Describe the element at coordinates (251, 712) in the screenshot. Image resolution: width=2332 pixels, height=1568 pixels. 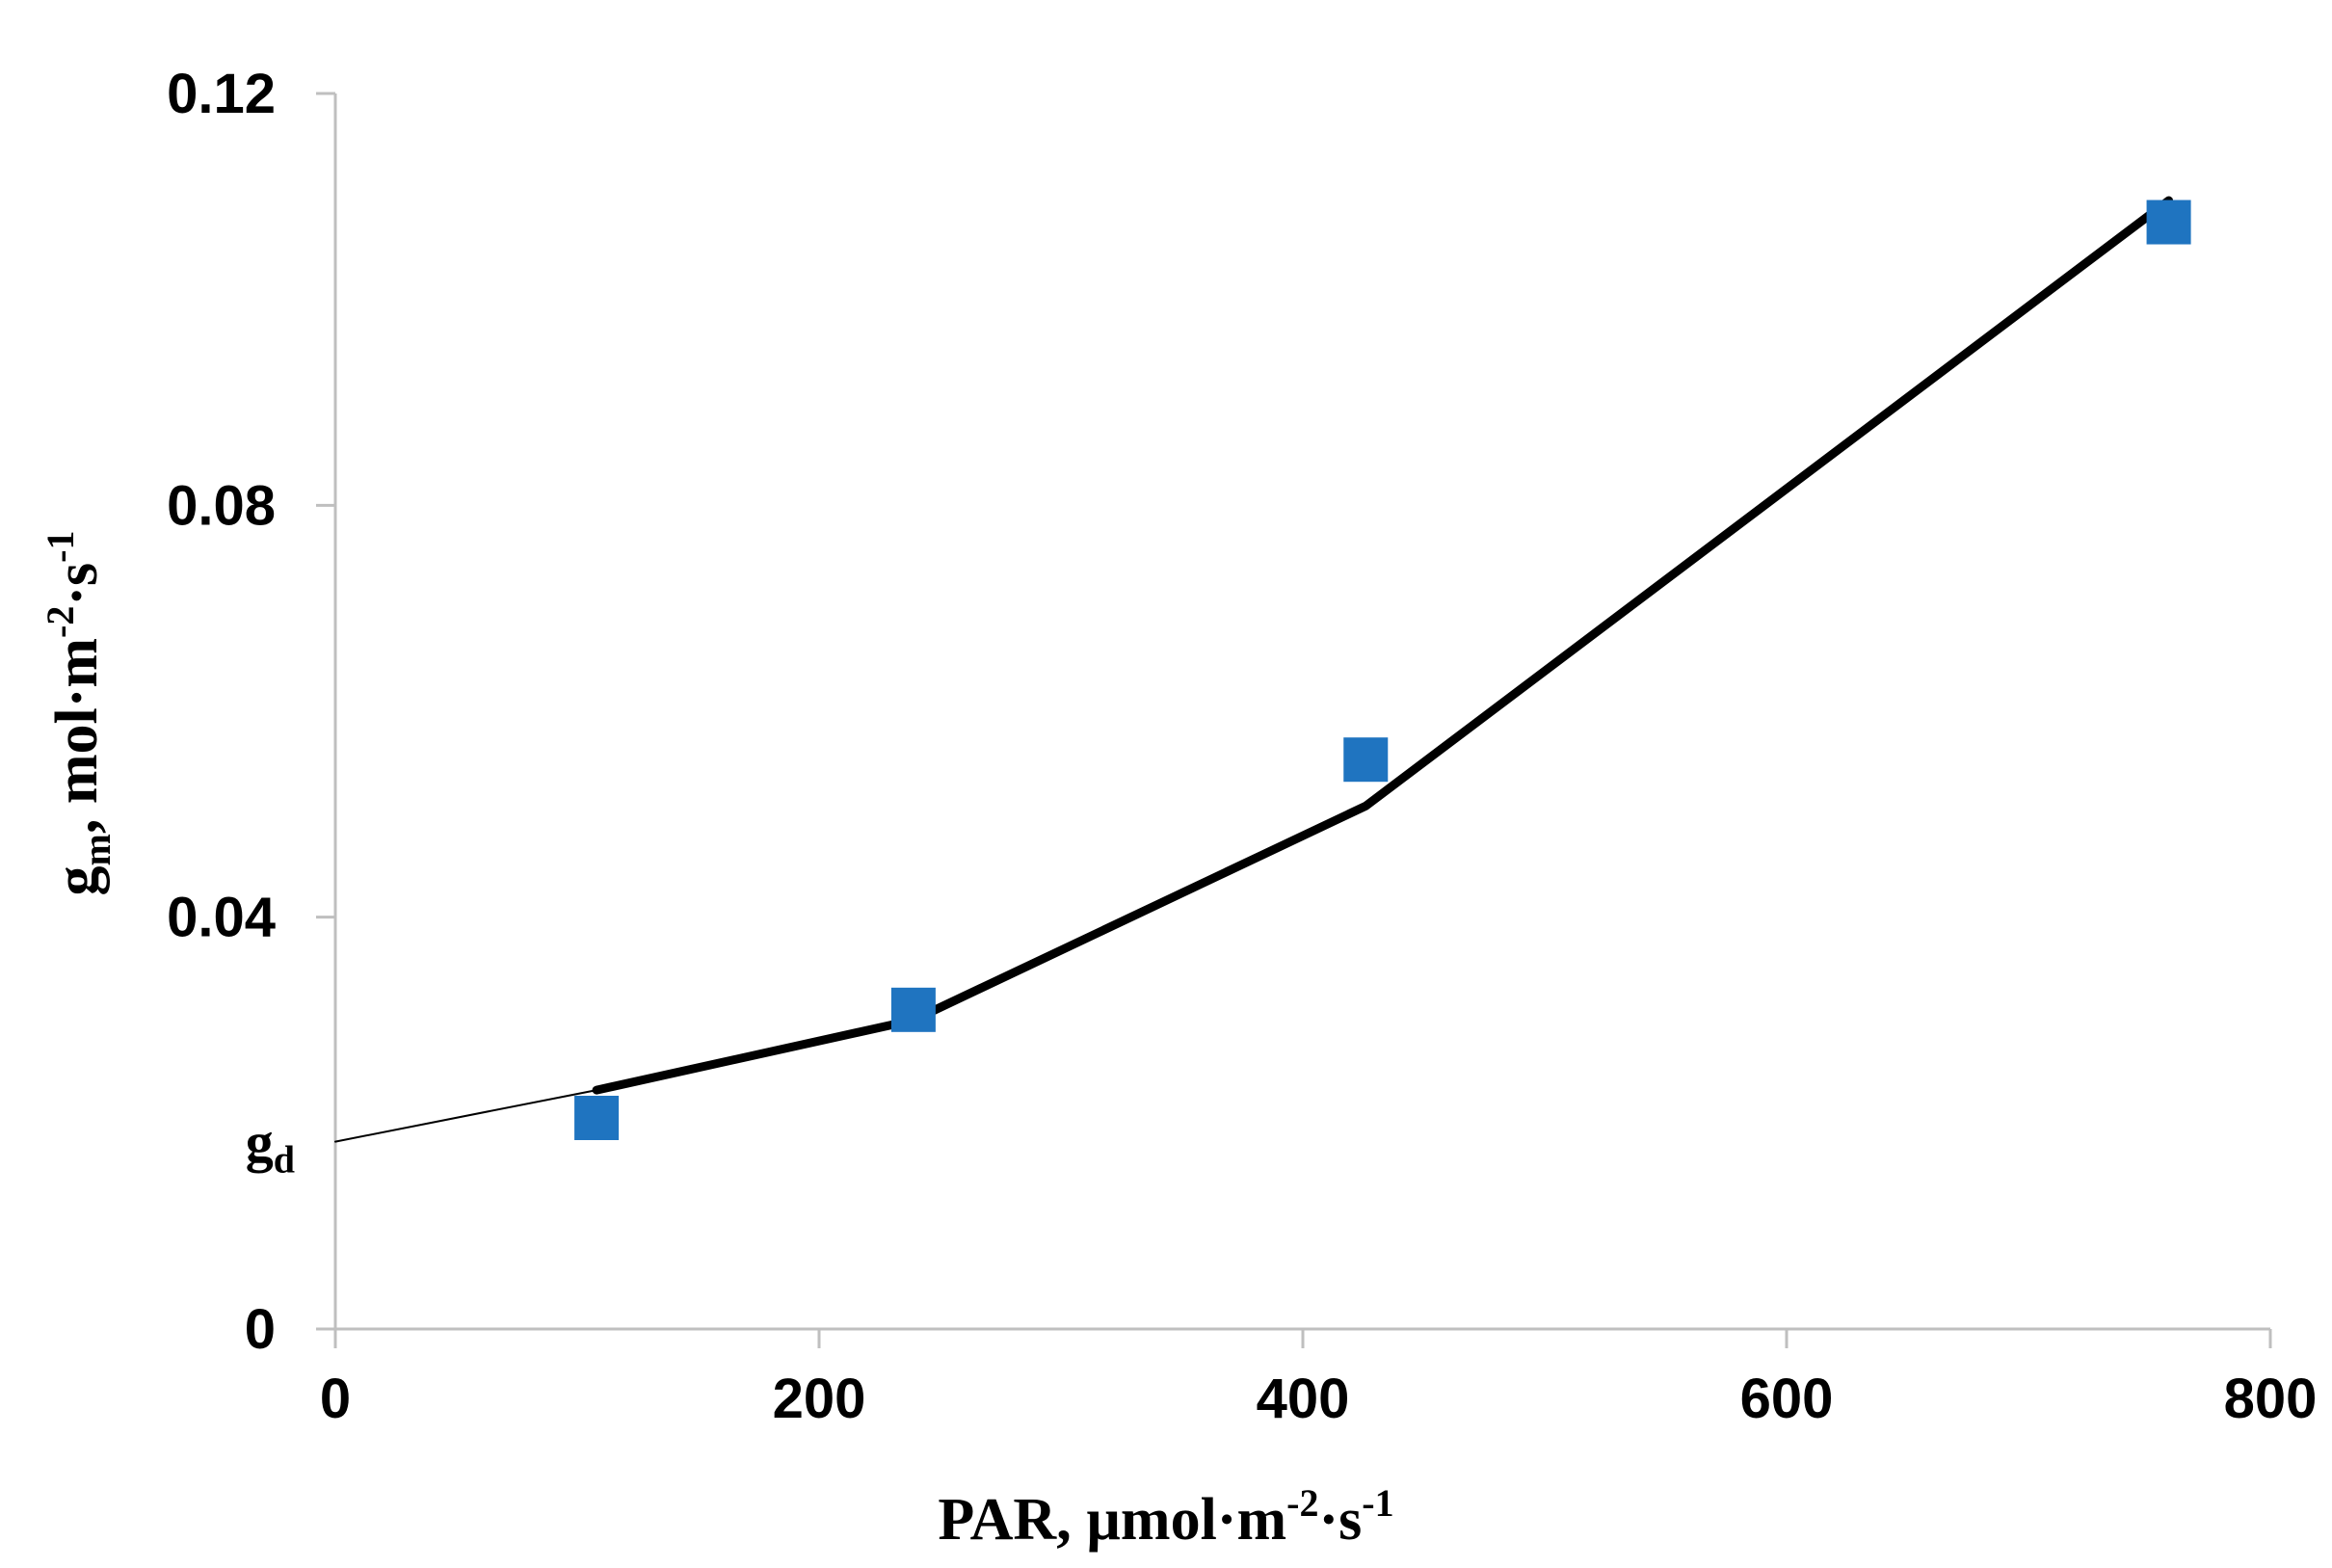
I see `y-ticks: 0 0.04 0.08 0.12` at that location.